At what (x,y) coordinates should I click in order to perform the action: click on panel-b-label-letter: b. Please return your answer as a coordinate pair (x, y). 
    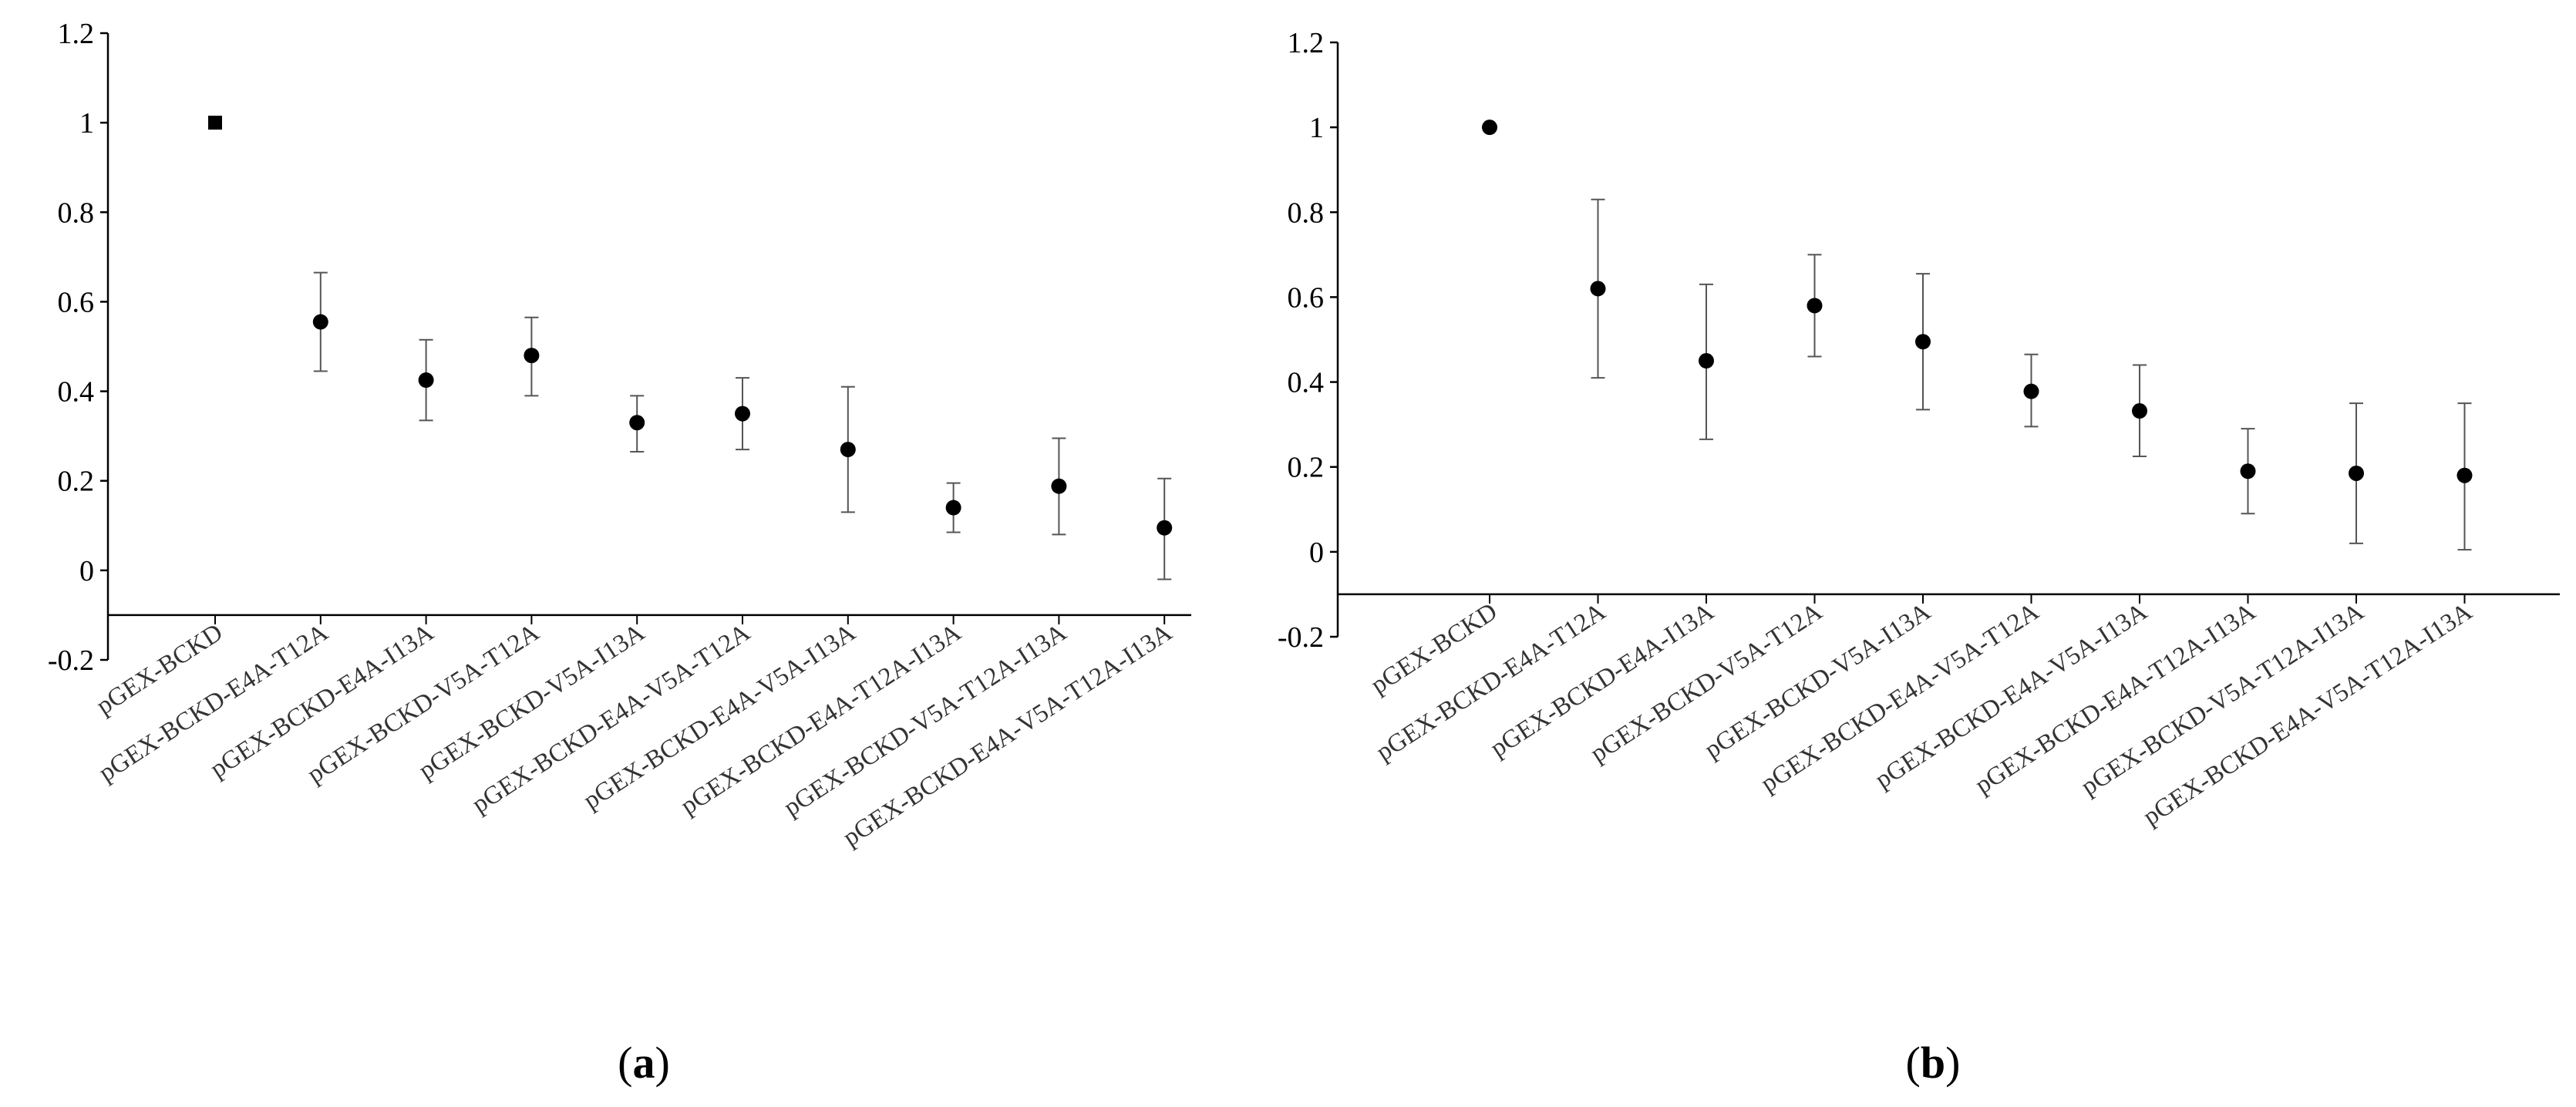
    Looking at the image, I should click on (1933, 1063).